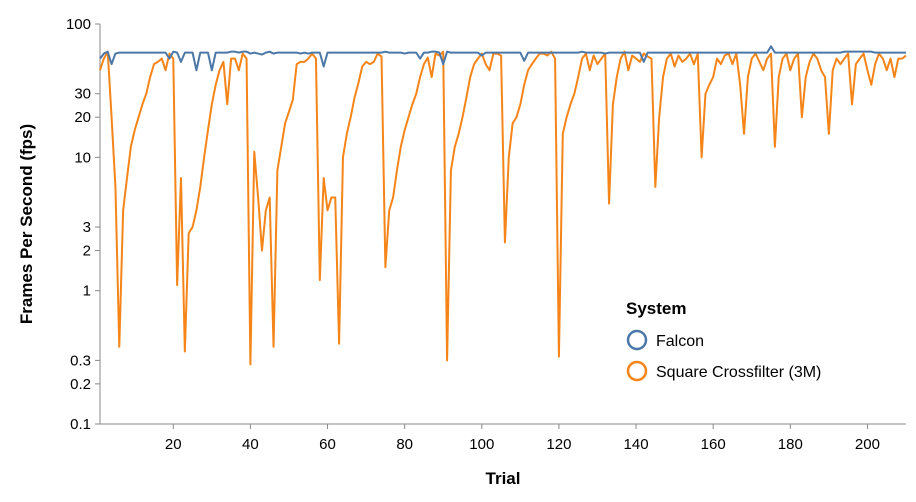  What do you see at coordinates (867, 444) in the screenshot?
I see `x-tick-label: 200` at bounding box center [867, 444].